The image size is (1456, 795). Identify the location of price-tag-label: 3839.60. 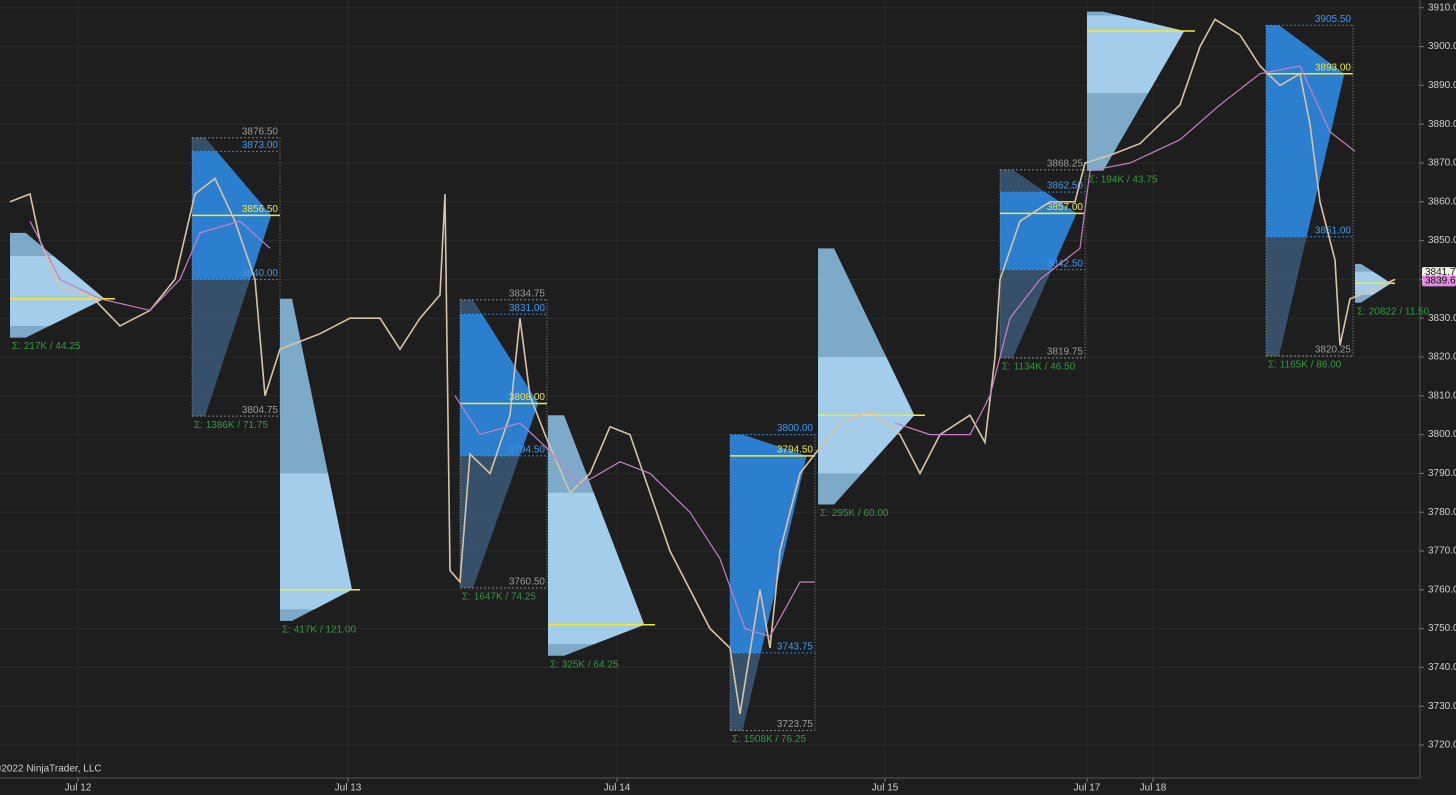
(1440, 281).